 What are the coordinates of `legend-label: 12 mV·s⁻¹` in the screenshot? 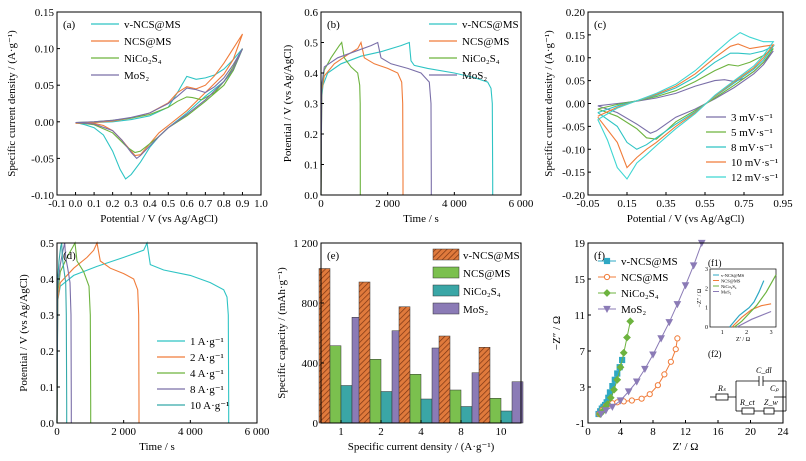 It's located at (754, 178).